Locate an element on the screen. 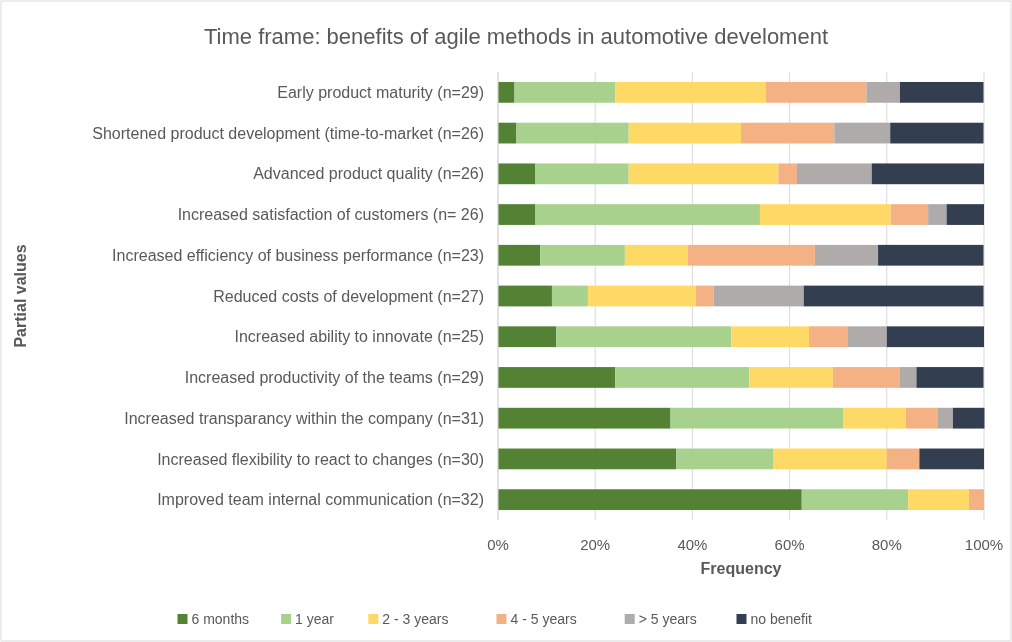 This screenshot has height=642, width=1012. legend-label: > 5 years is located at coordinates (667, 619).